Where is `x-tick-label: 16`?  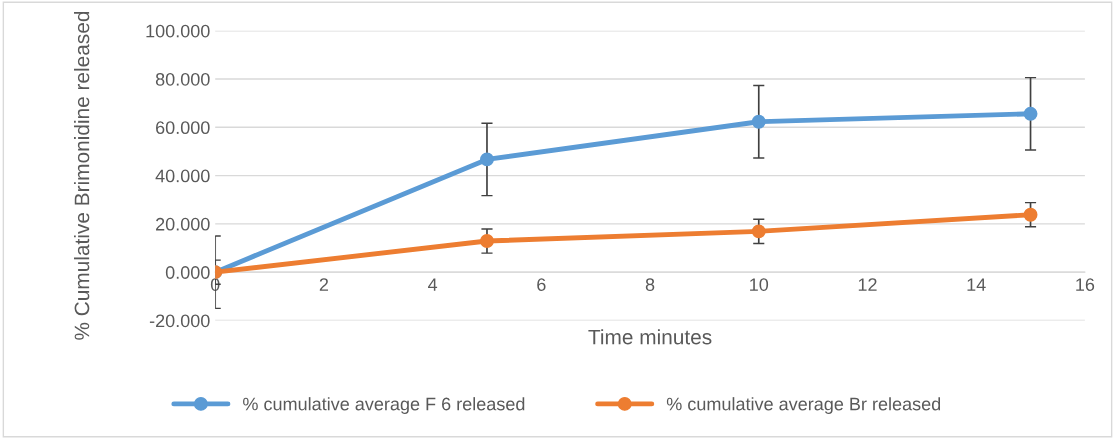
x-tick-label: 16 is located at coordinates (1085, 284).